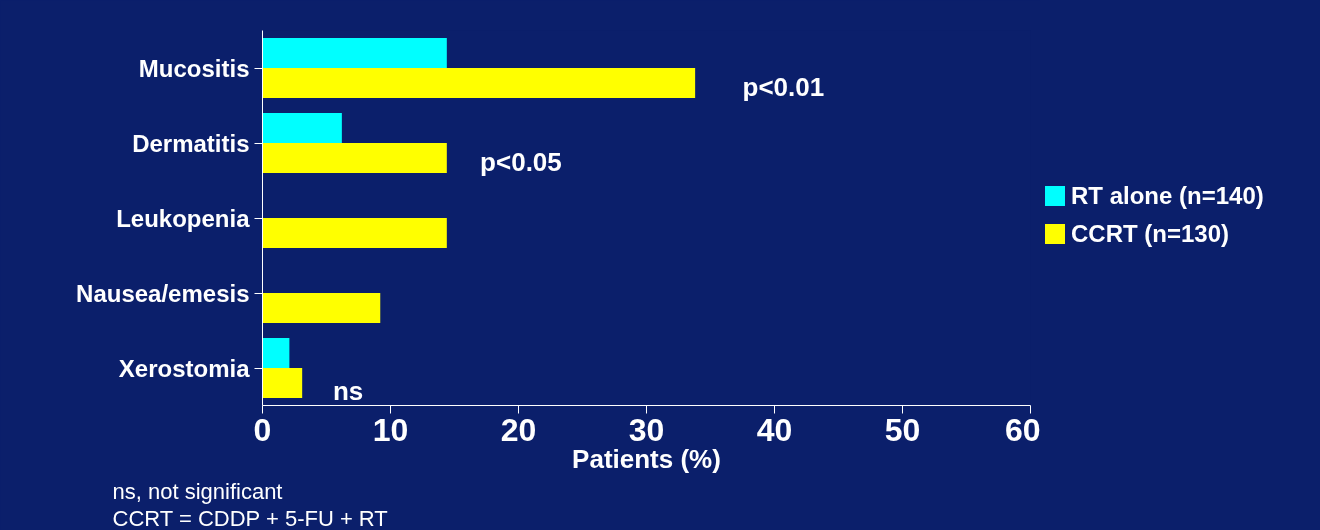  What do you see at coordinates (194, 68) in the screenshot?
I see `y-tick-label: Mucositis` at bounding box center [194, 68].